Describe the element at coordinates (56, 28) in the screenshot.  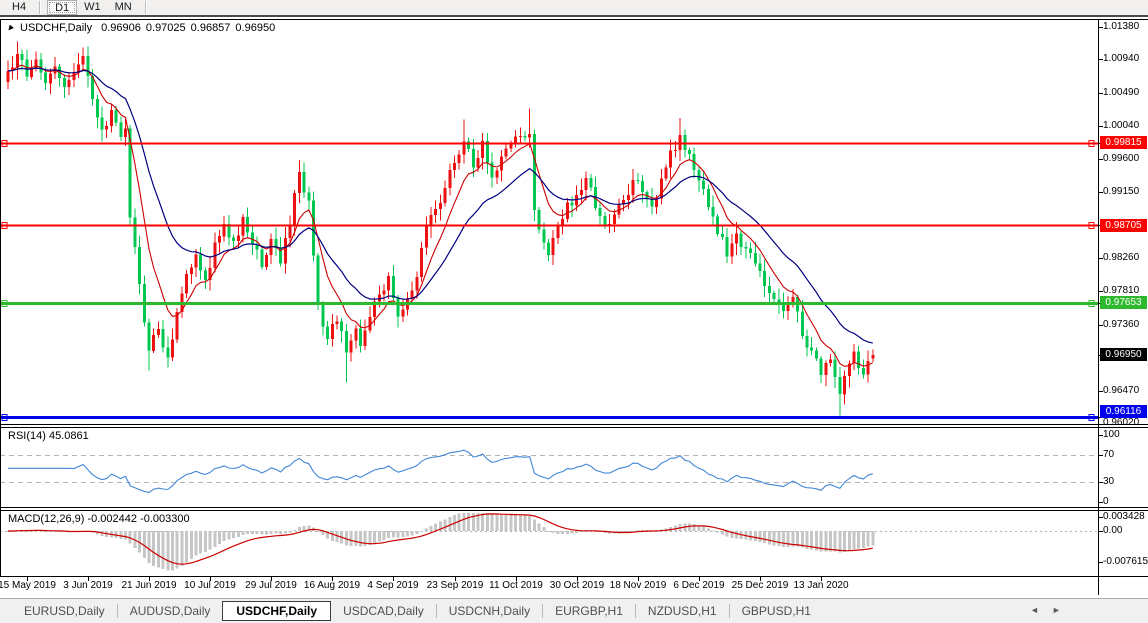
I see `symbol-period-label: USDCHF,Daily` at that location.